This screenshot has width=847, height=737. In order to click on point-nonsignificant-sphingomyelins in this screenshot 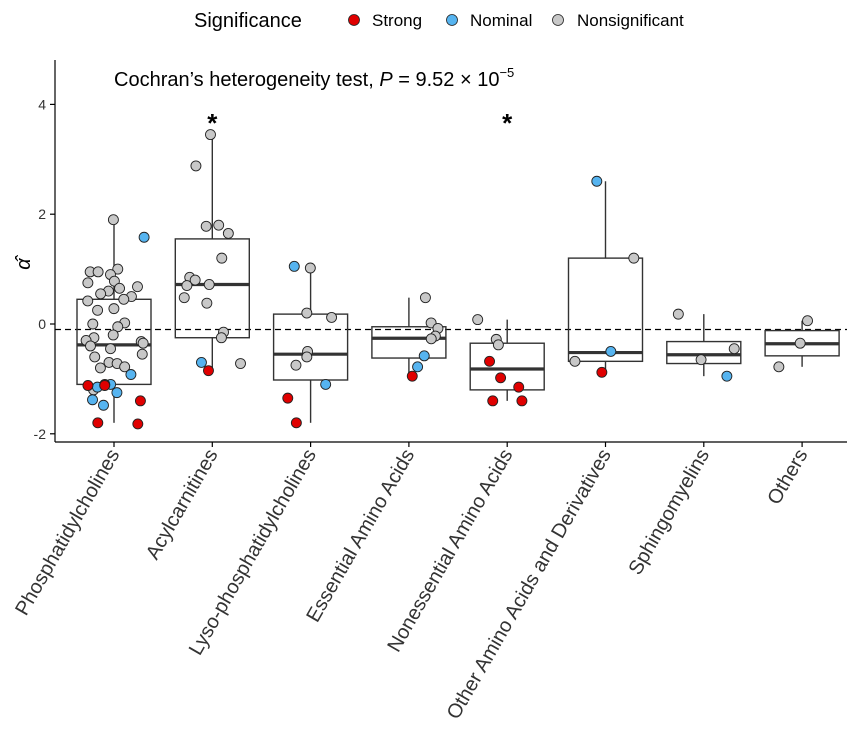, I will do `click(734, 349)`.